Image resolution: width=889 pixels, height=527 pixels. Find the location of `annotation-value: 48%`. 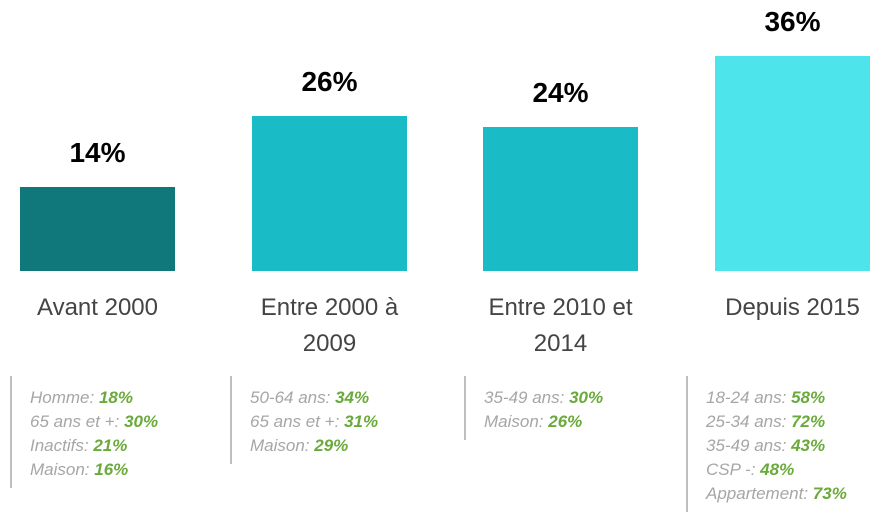

annotation-value: 48% is located at coordinates (777, 469).